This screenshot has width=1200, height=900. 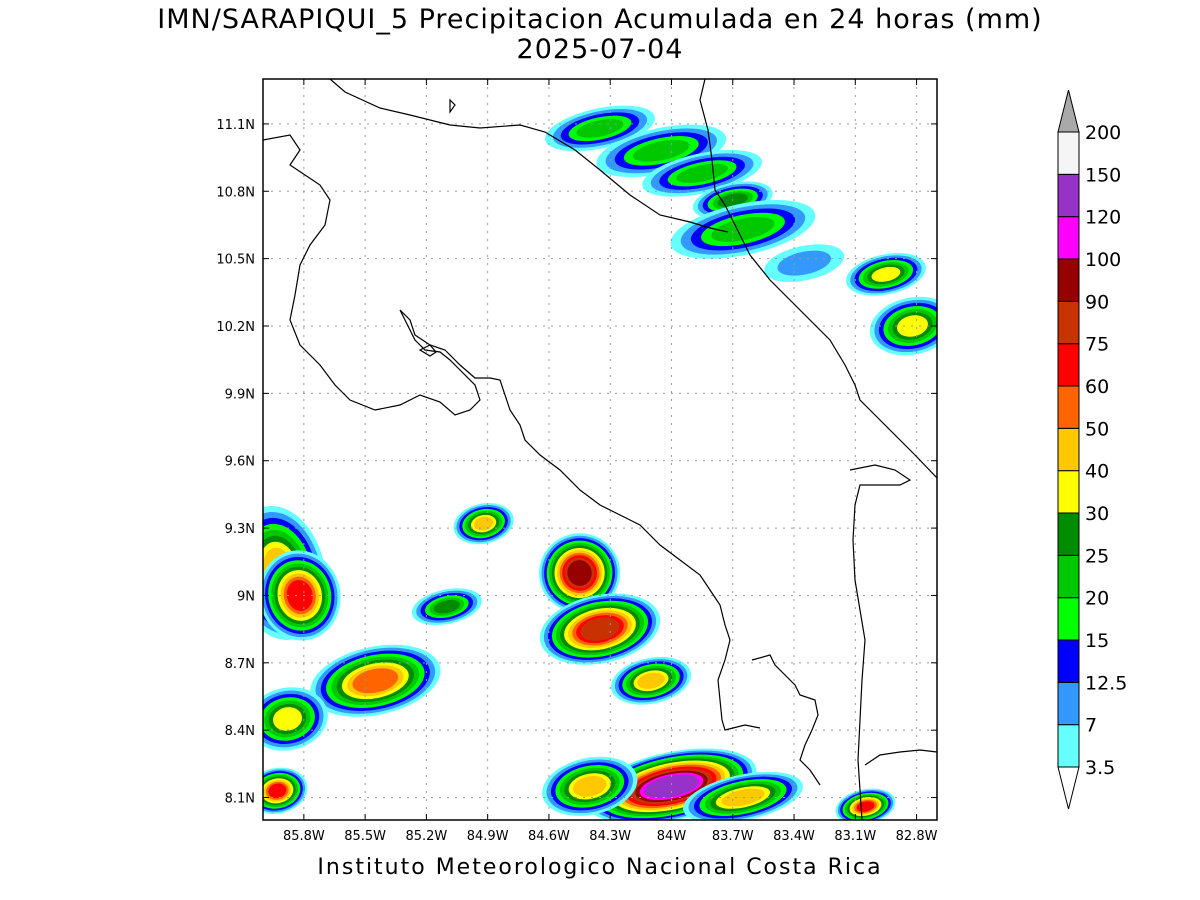 I want to click on caribbean-coast, so click(x=818, y=279).